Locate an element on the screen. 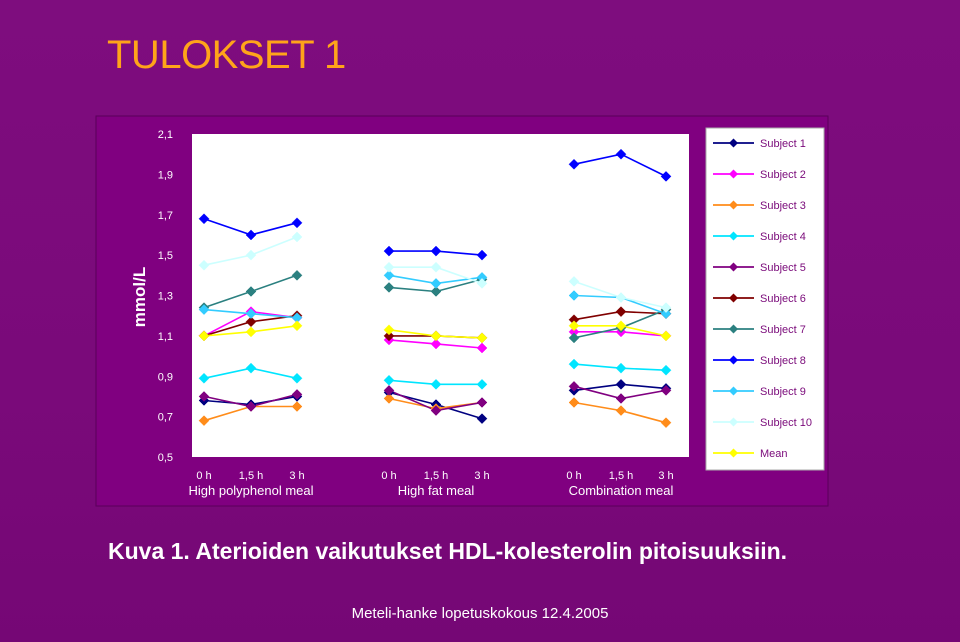 This screenshot has height=642, width=960. group-label: Combination meal is located at coordinates (621, 490).